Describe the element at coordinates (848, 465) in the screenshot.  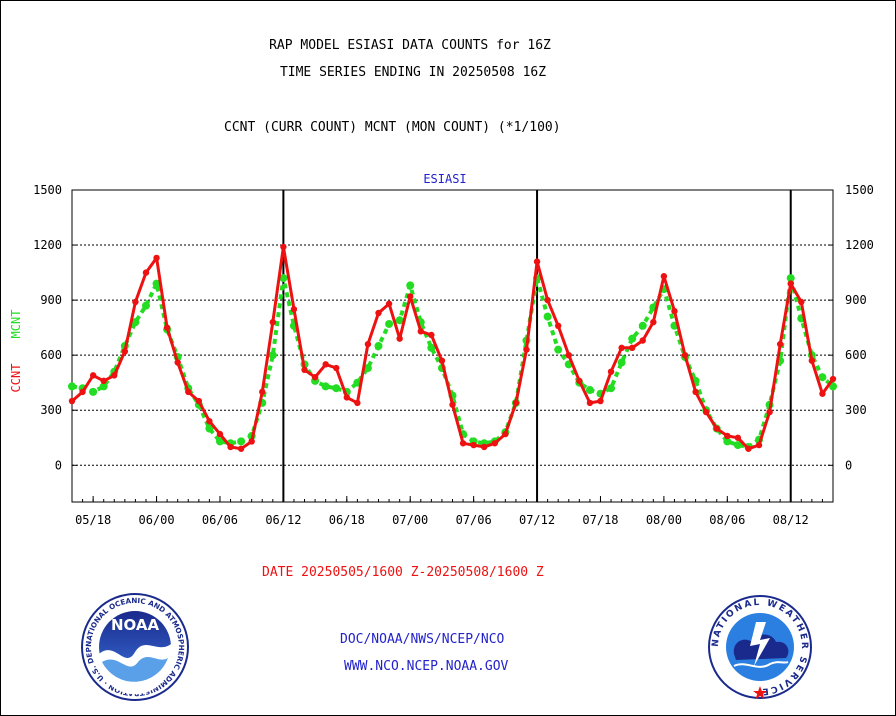
I see `y-tick-label-right: 0` at that location.